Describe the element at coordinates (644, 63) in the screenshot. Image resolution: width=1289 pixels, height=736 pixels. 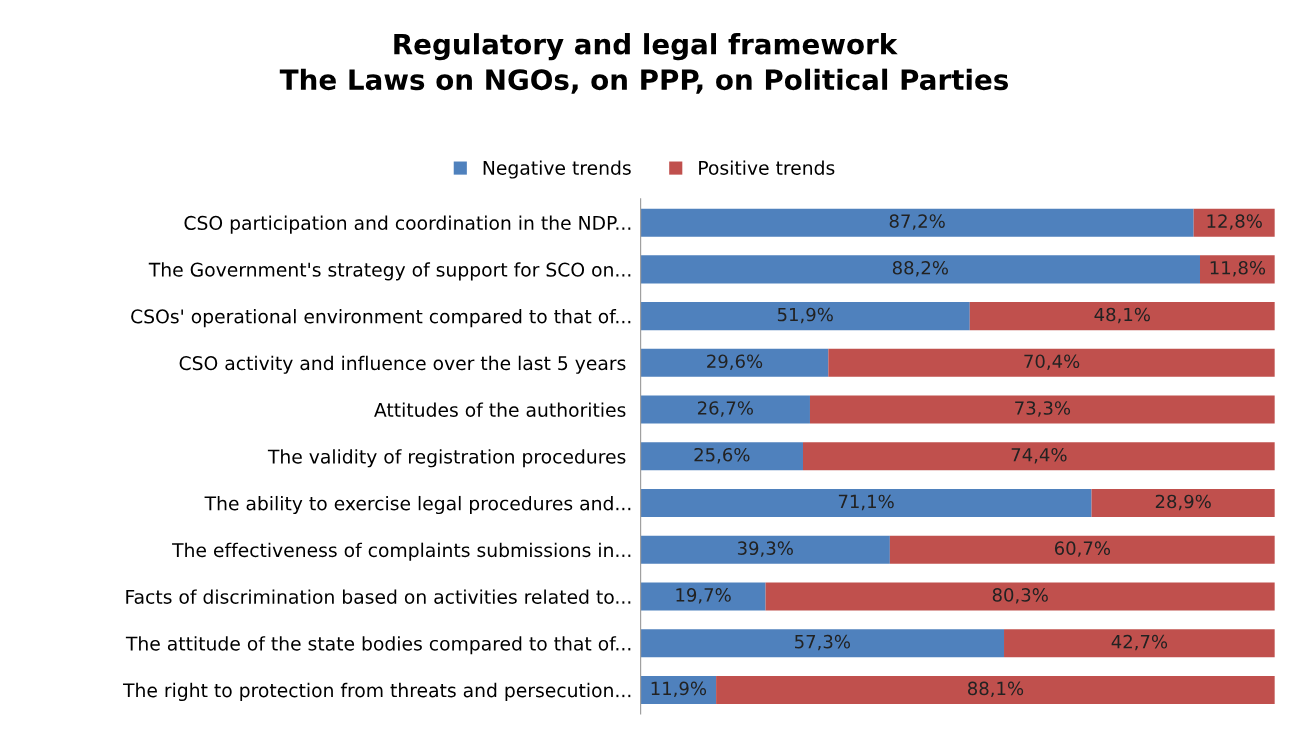
I see `chart-title: Regulatory and legal framework The Laws on NGOs, on PPP, on Political Parties` at that location.